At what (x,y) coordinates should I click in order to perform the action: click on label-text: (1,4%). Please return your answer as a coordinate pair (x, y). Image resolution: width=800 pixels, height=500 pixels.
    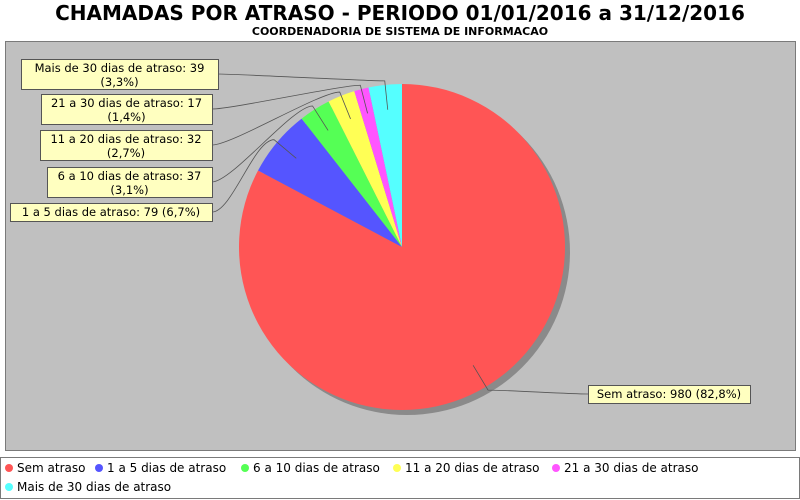
    Looking at the image, I should click on (126, 117).